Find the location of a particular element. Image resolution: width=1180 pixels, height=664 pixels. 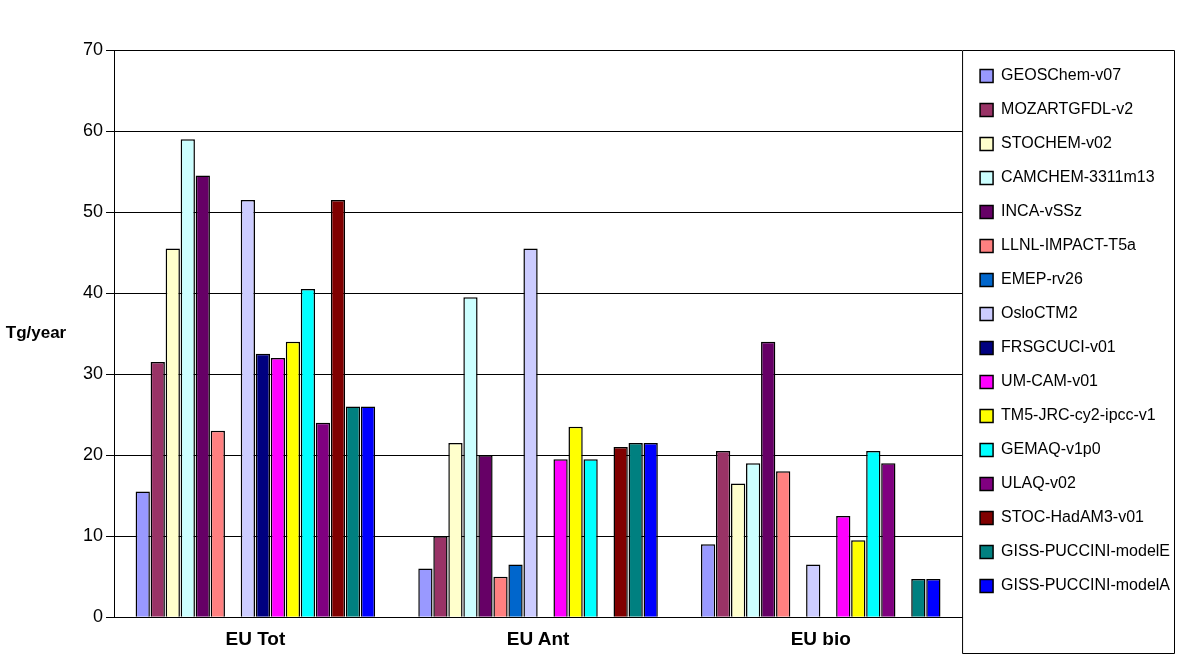

legend-label: FRSGCUCI-v01 is located at coordinates (1058, 347).